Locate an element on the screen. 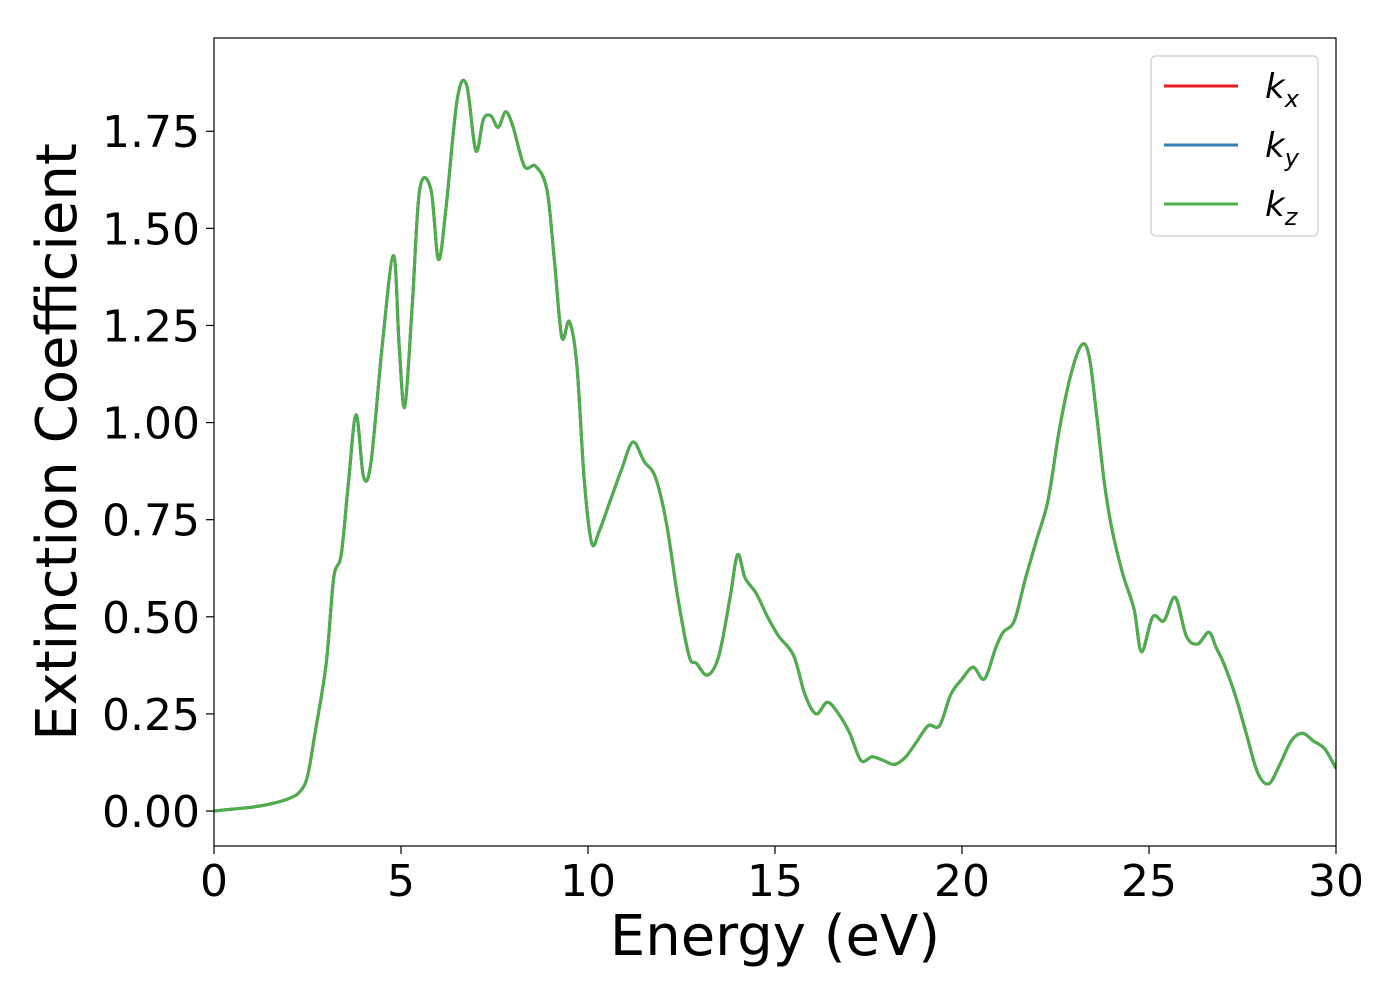 Image resolution: width=1400 pixels, height=1000 pixels. y-tick-label: 1.00 is located at coordinates (151, 424).